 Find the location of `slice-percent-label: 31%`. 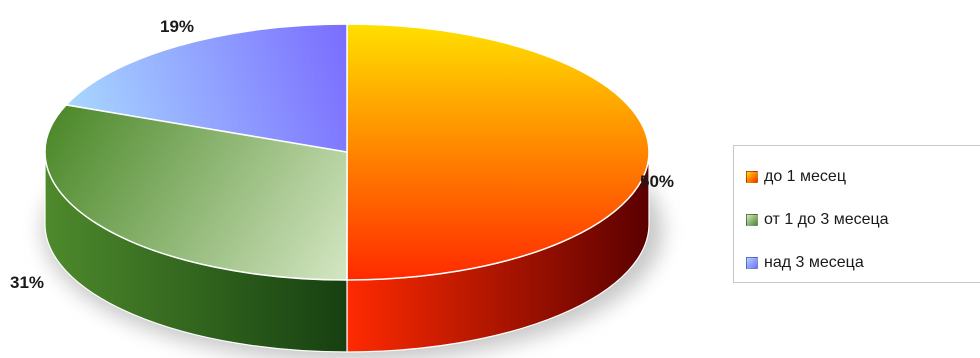

slice-percent-label: 31% is located at coordinates (27, 282).